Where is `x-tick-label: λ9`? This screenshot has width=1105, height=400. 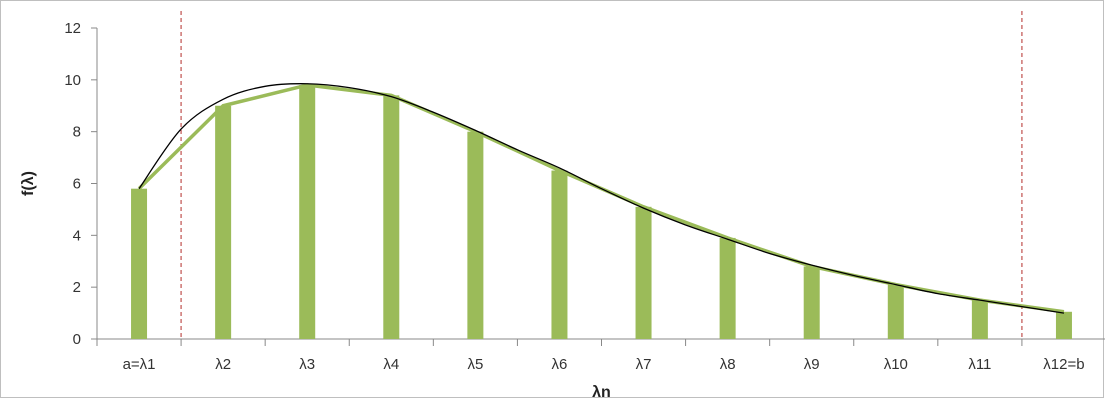
x-tick-label: λ9 is located at coordinates (812, 364).